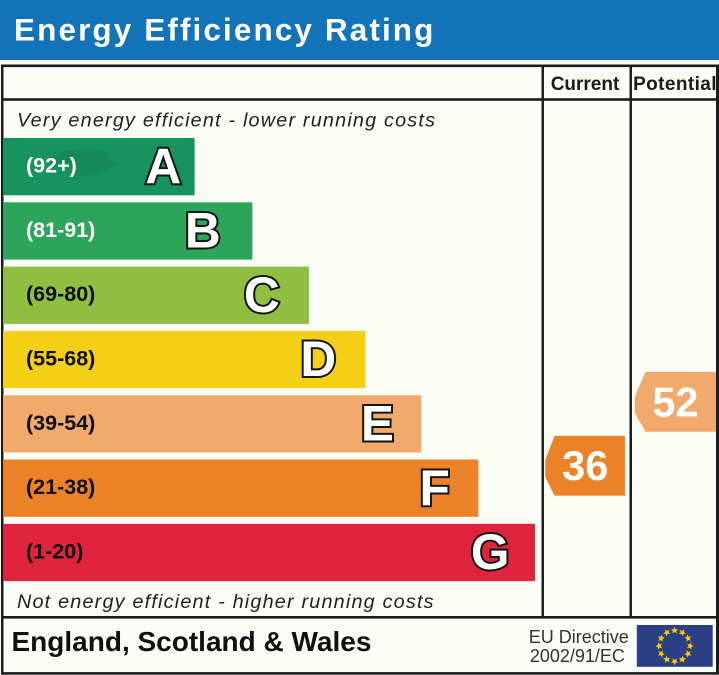  What do you see at coordinates (435, 488) in the screenshot?
I see `svg-text: F` at bounding box center [435, 488].